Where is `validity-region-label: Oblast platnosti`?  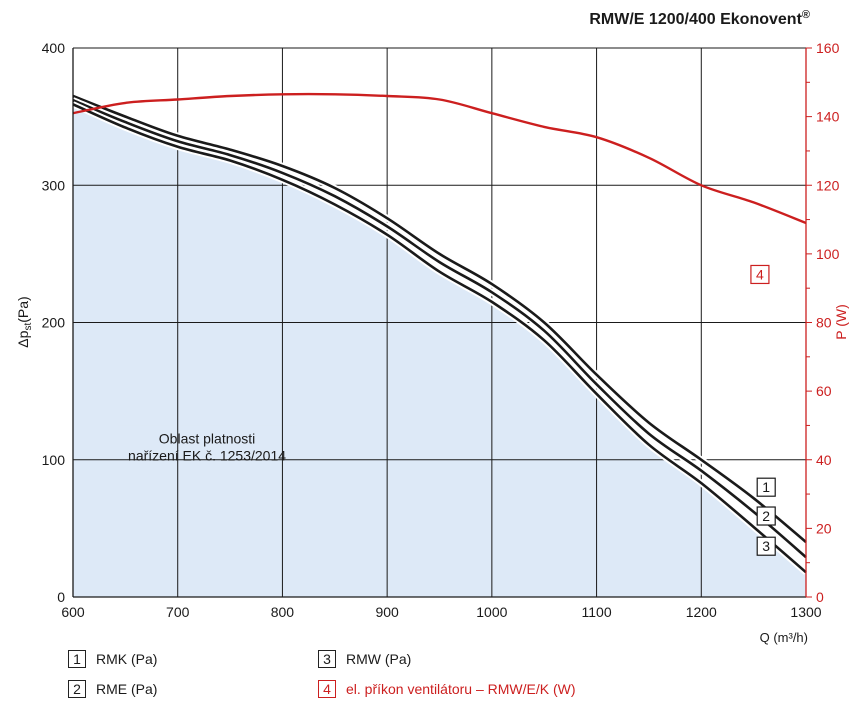
validity-region-label: Oblast platnosti is located at coordinates (207, 438).